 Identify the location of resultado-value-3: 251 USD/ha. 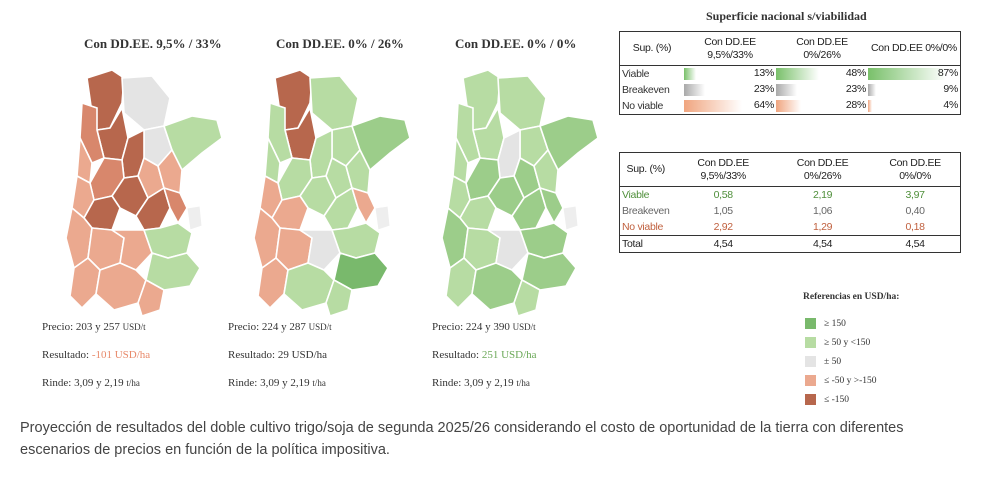
(509, 355).